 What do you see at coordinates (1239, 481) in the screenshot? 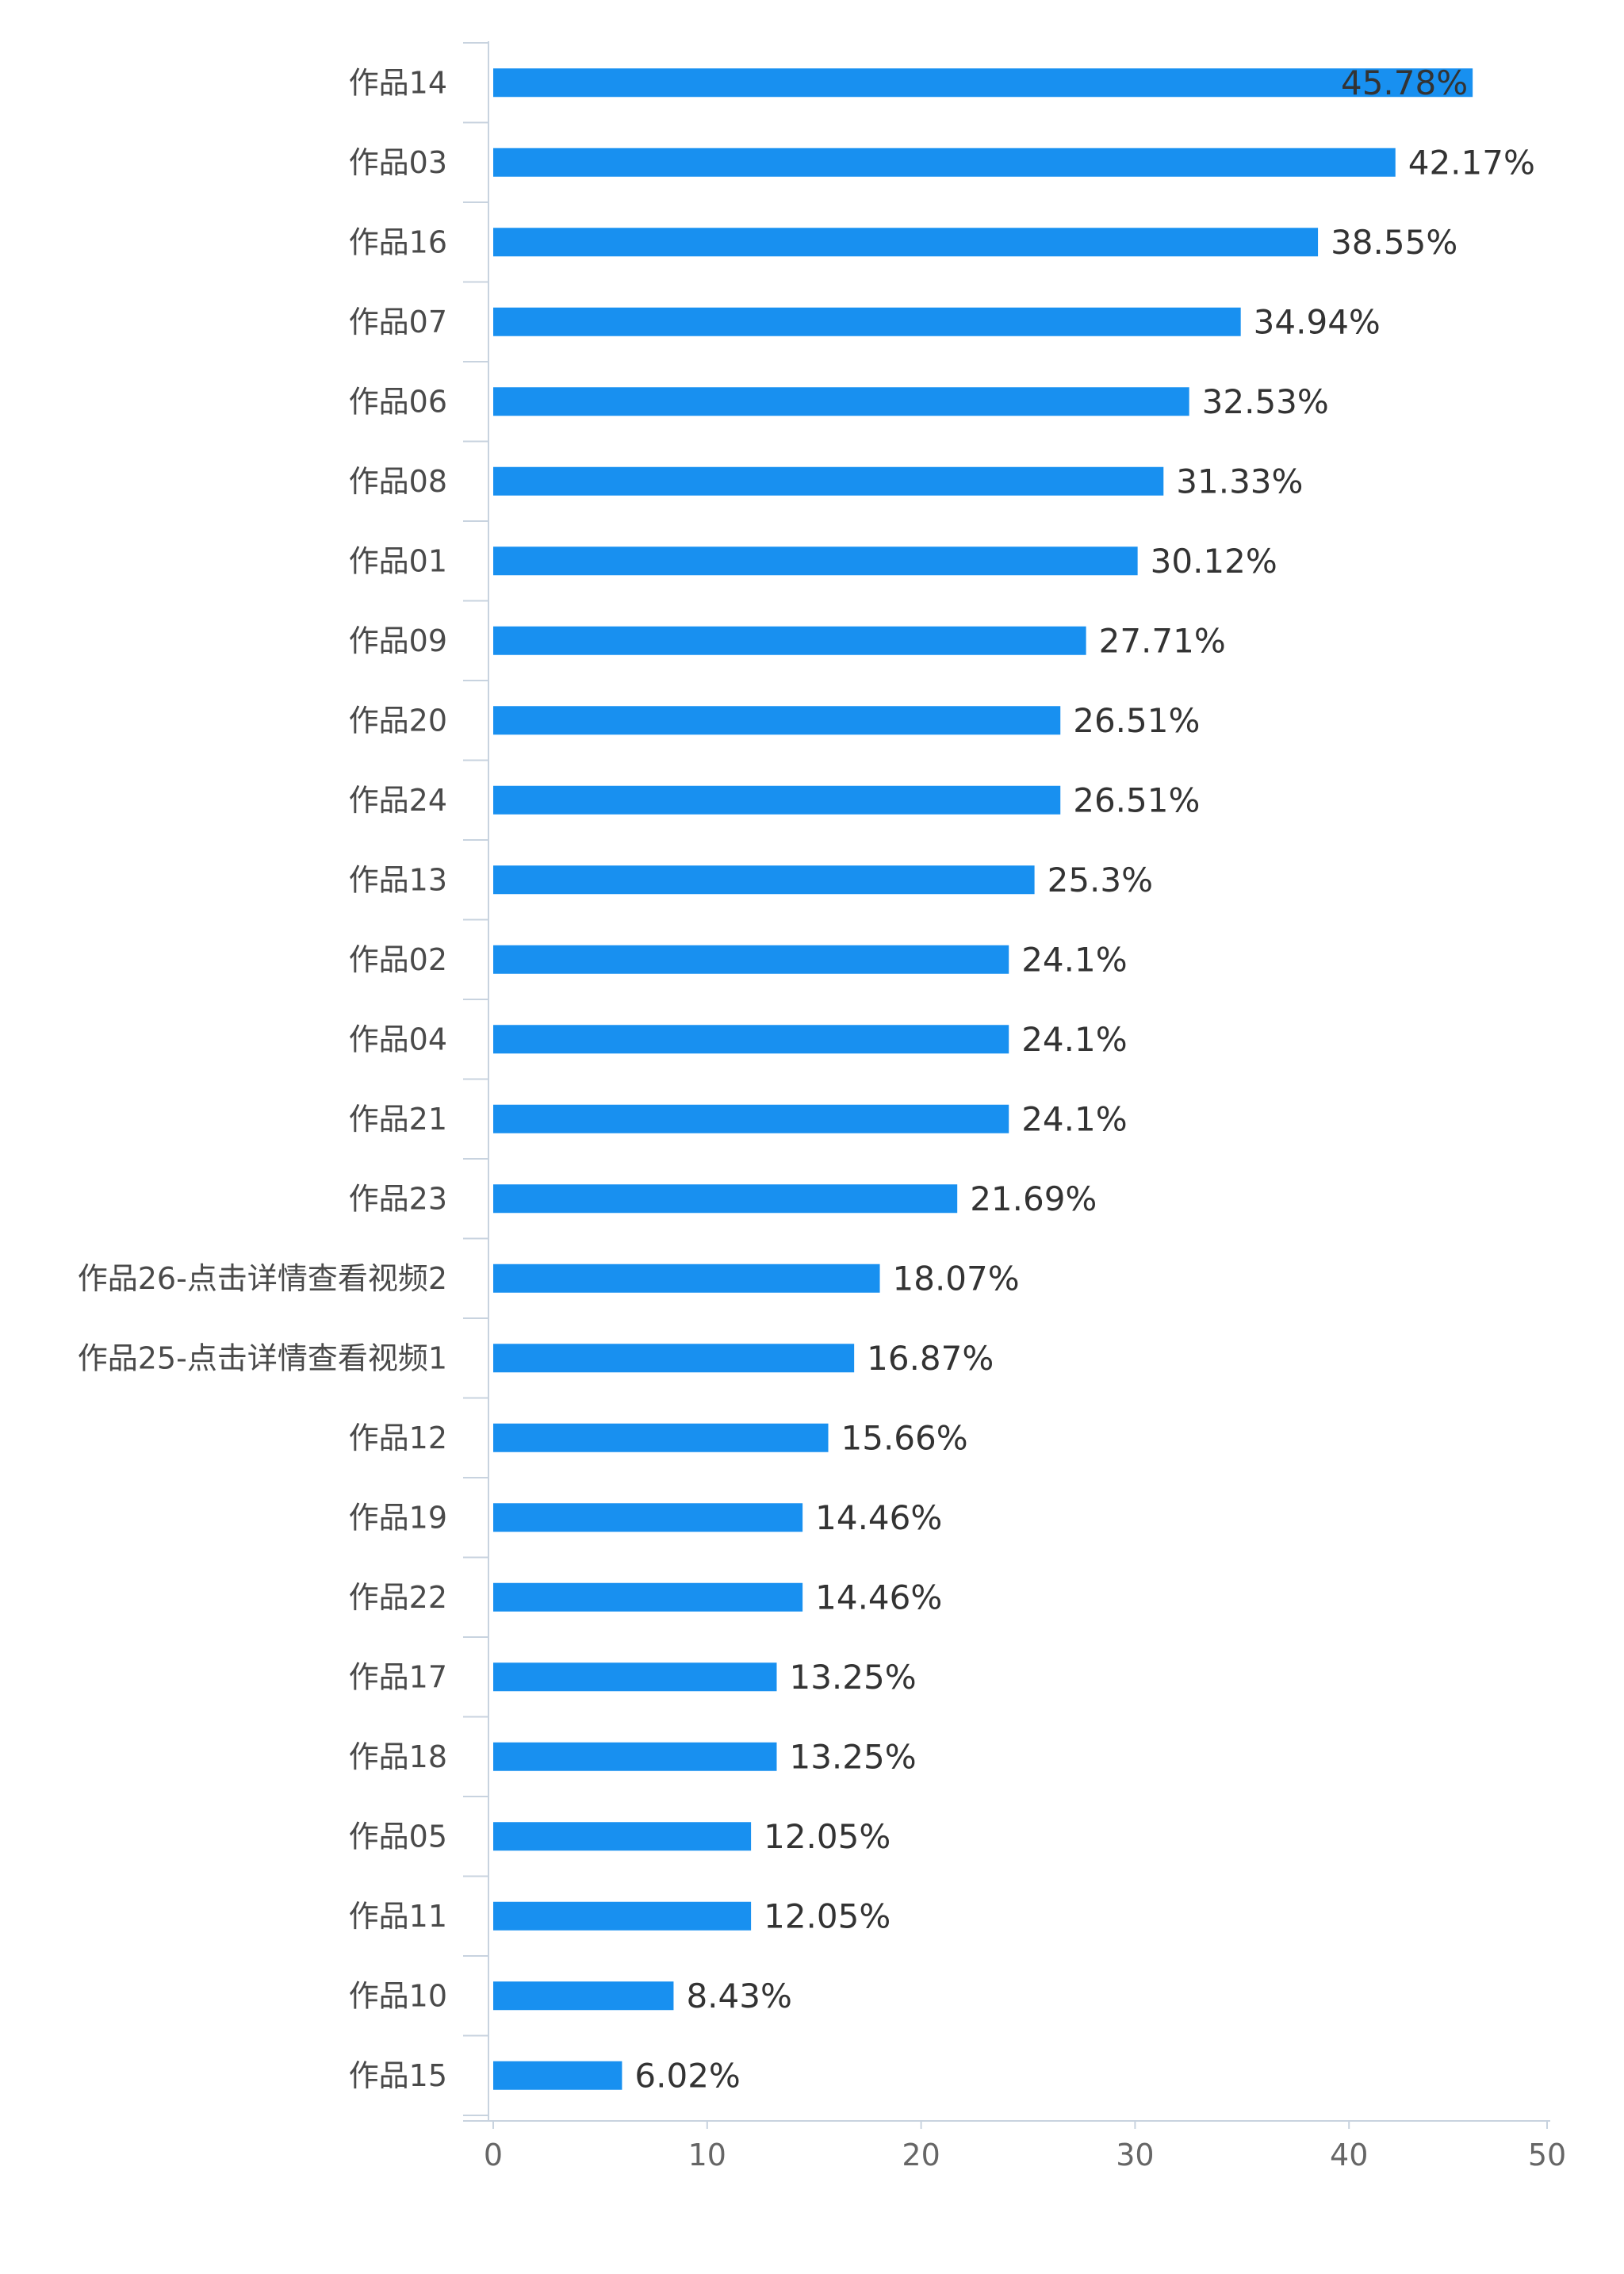
I see `value-label: 31.33%` at bounding box center [1239, 481].